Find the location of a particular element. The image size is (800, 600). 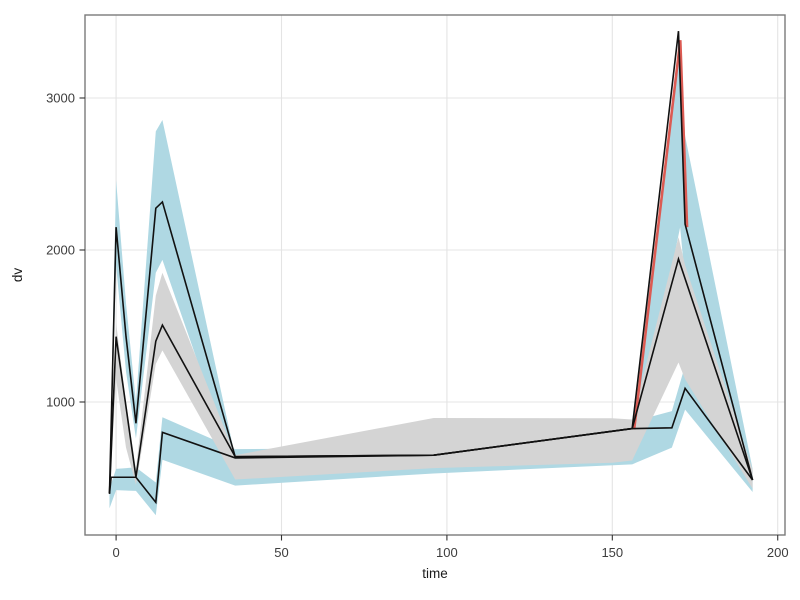

y-tick-label: 2000 is located at coordinates (60, 249).